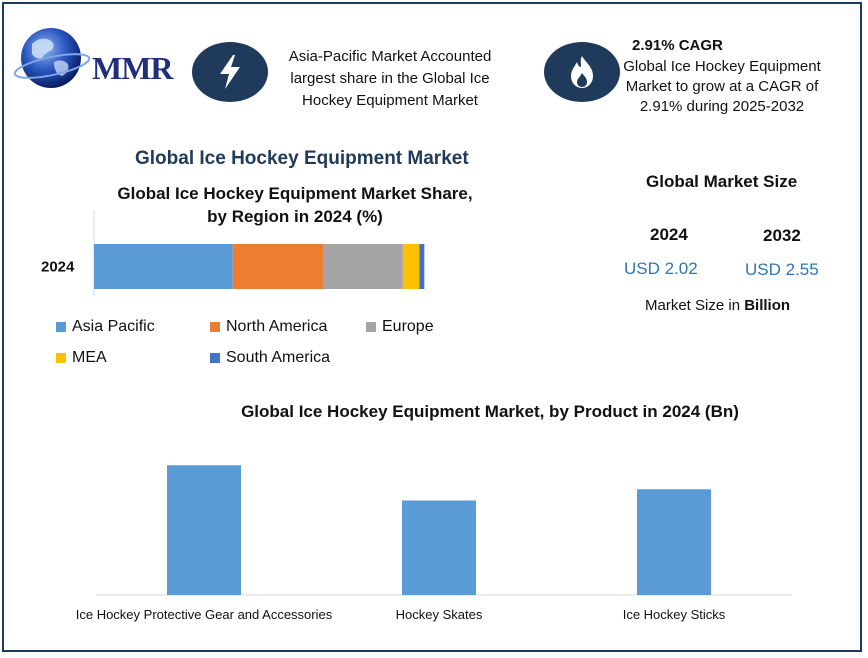 This screenshot has width=868, height=658. Describe the element at coordinates (133, 68) in the screenshot. I see `brand-logo-text: MMR` at that location.